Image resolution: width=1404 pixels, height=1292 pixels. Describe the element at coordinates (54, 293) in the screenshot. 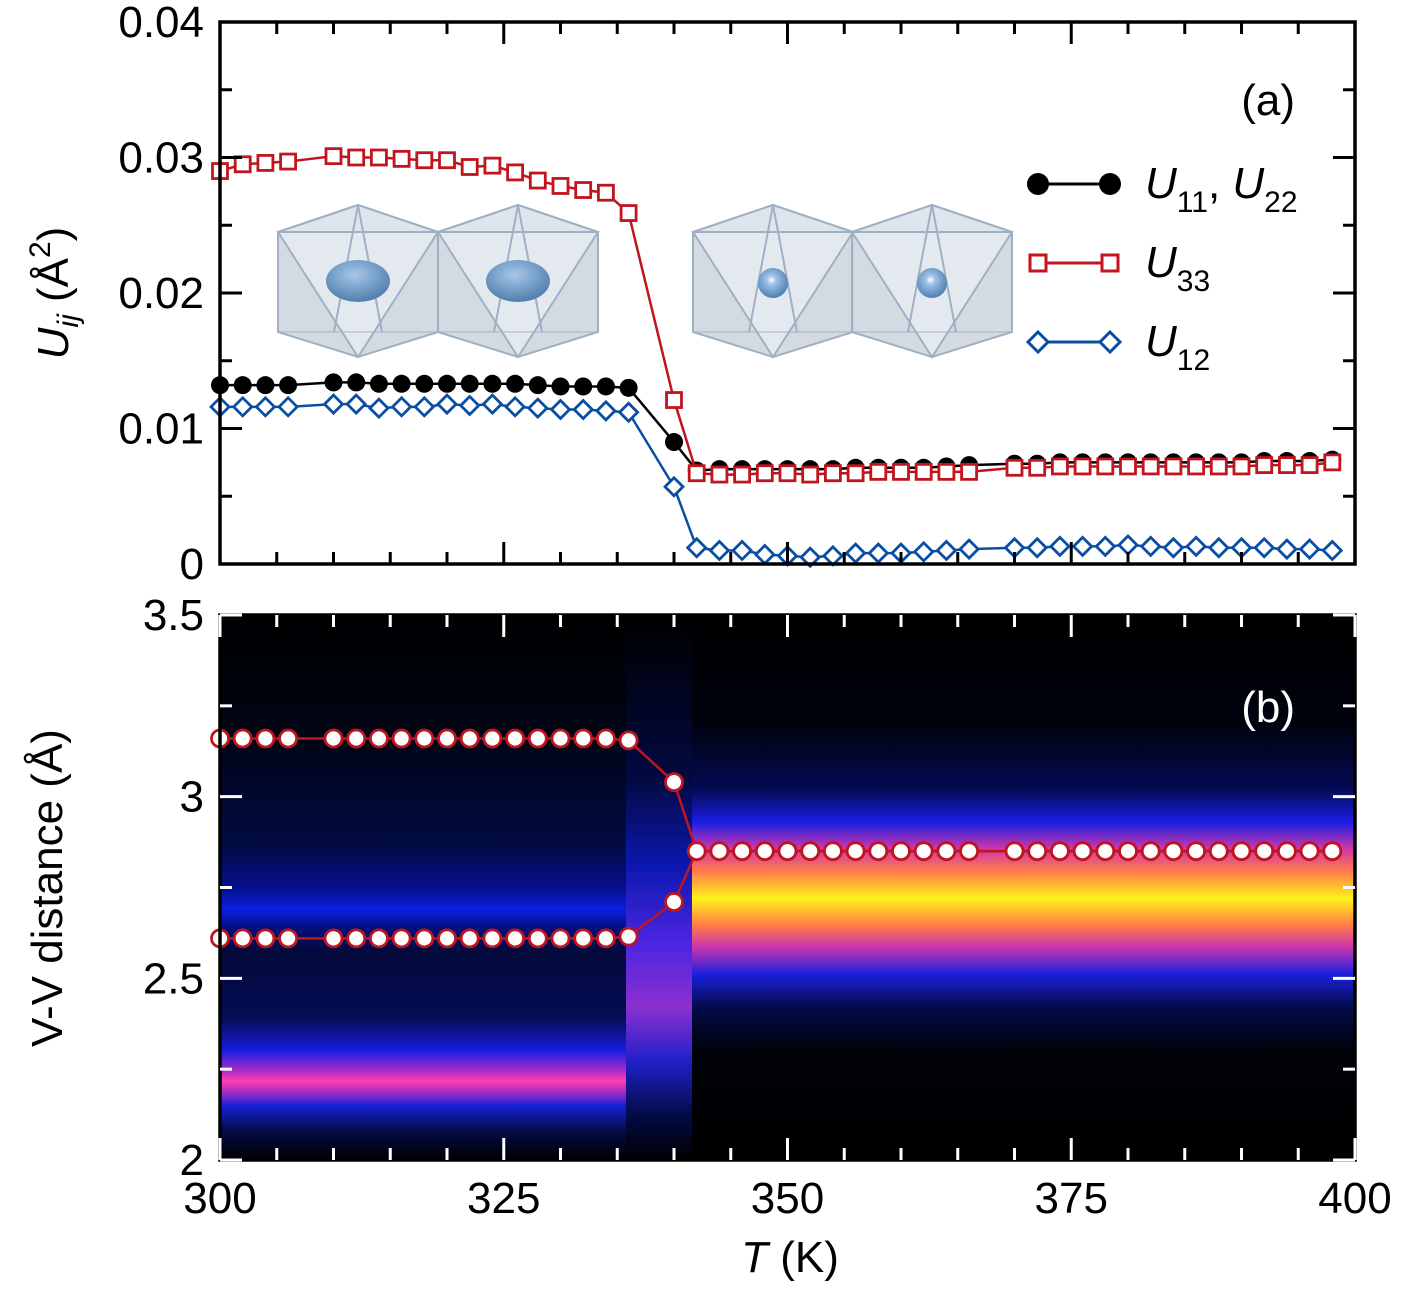

I see `panel-a-y-axis-title: Uij (Å2)` at that location.